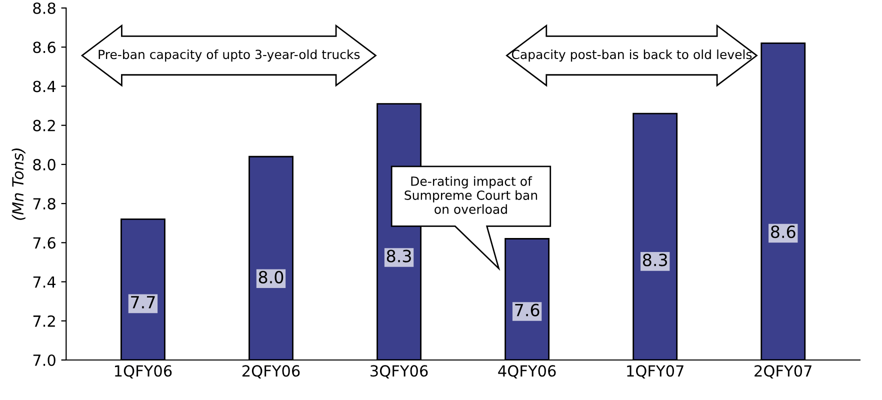 The image size is (882, 400). I want to click on annotation: Capacity post-ban is back to old levels, so click(632, 55).